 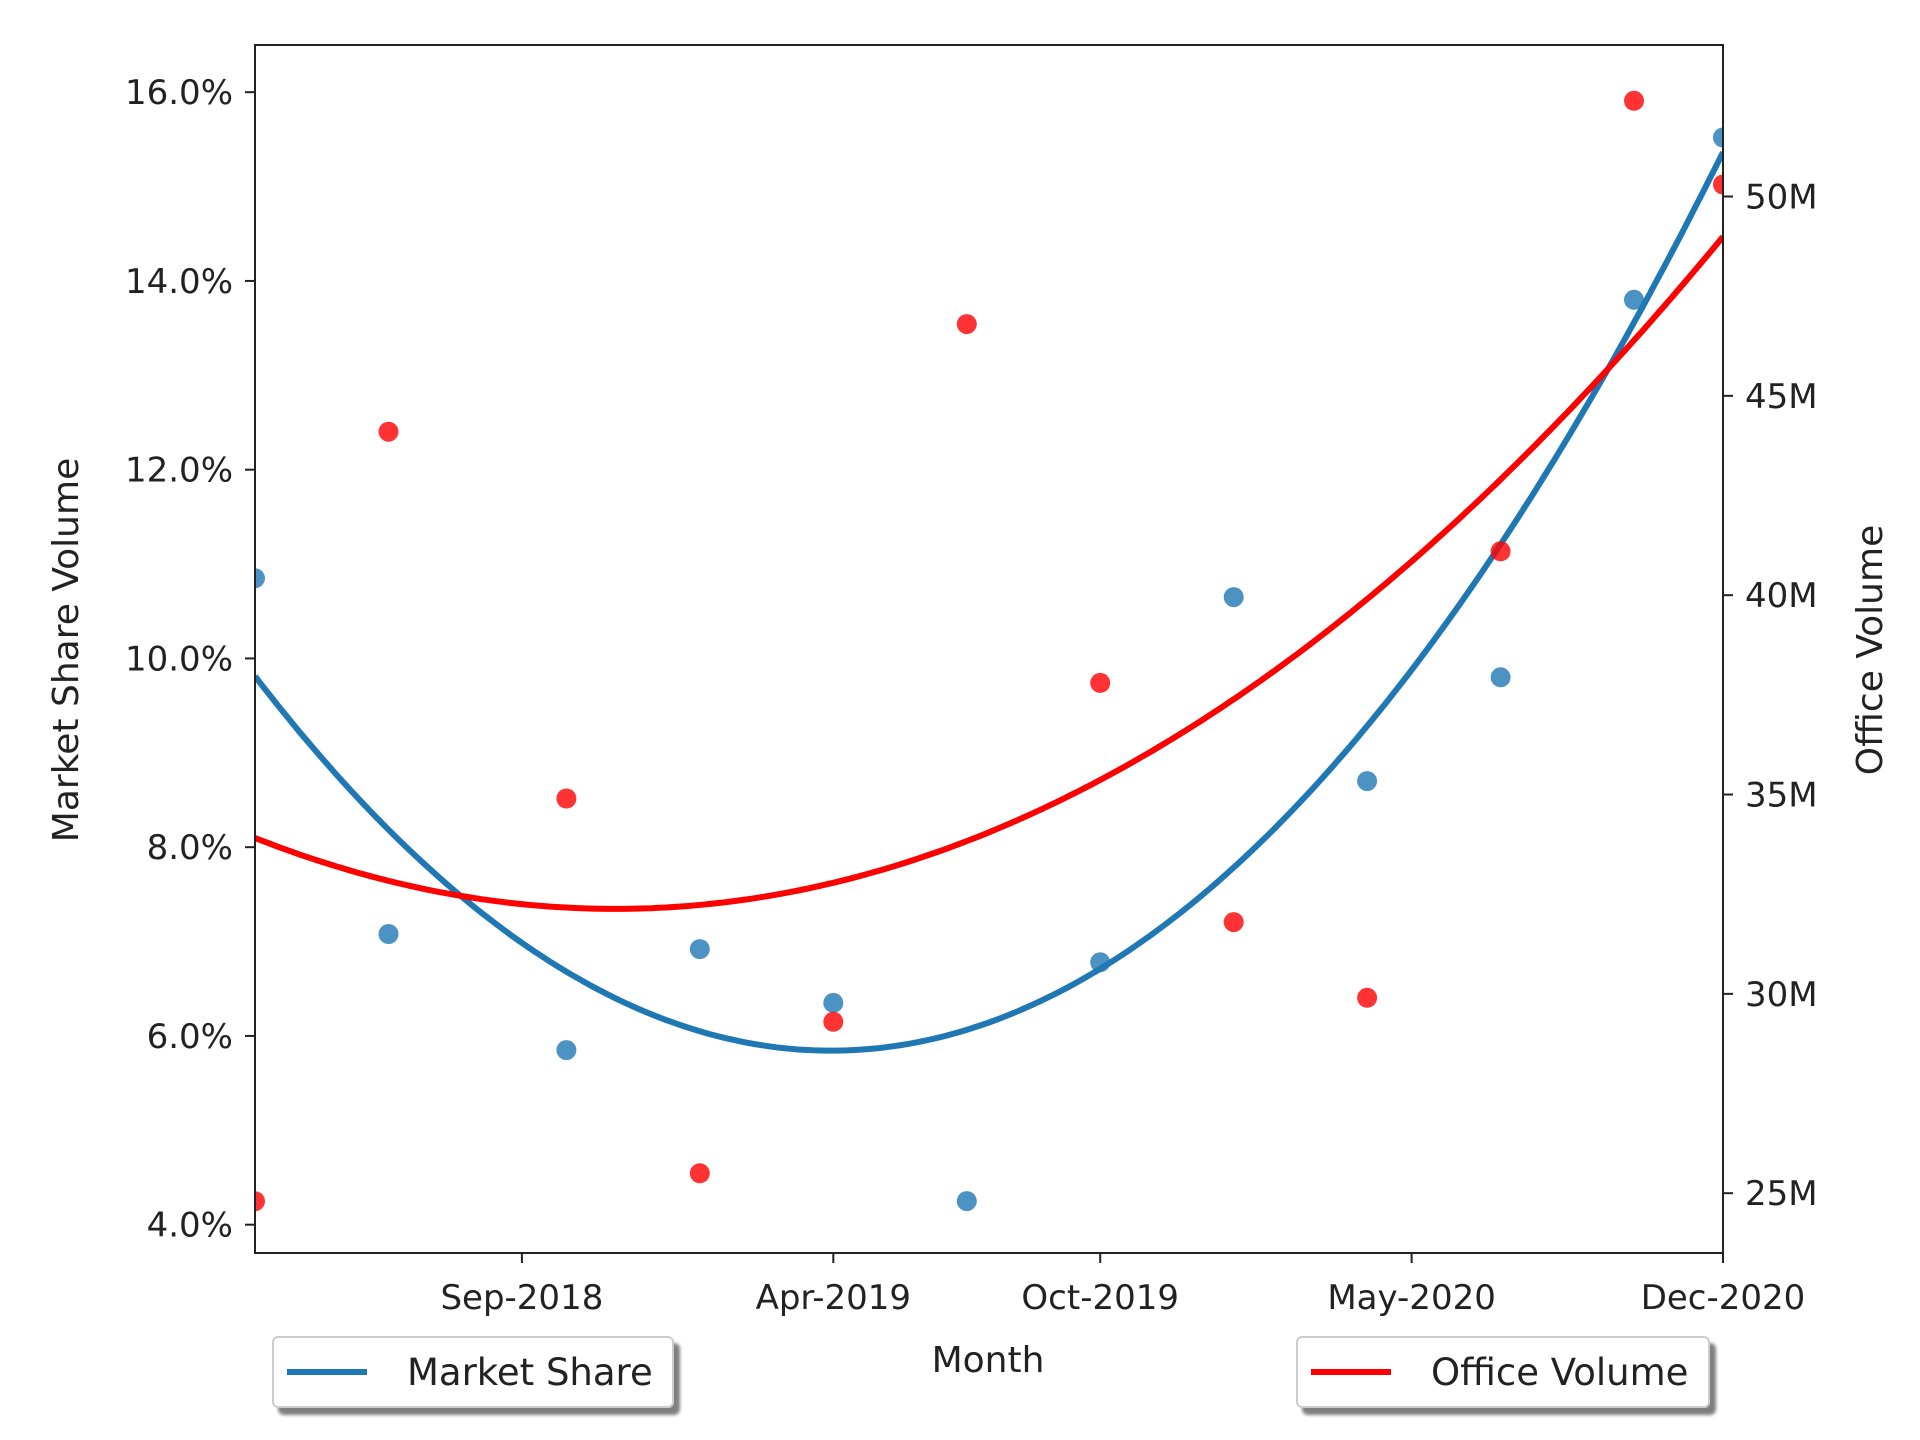 What do you see at coordinates (190, 1226) in the screenshot?
I see `y-left-tick-label: 4.0%` at bounding box center [190, 1226].